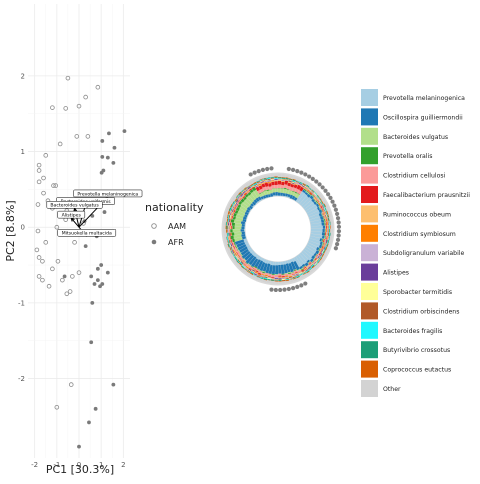  I want to click on legend-key-aam, so click(154, 226).